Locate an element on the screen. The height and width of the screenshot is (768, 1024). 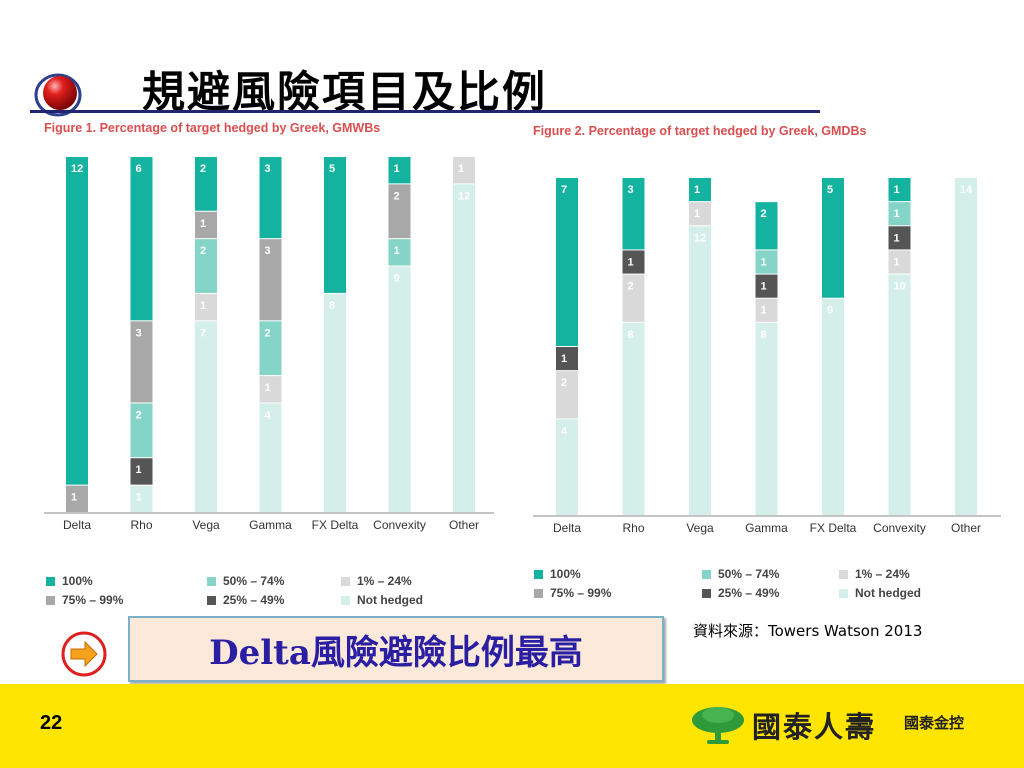
data-label-vega-not-hedged: 12 is located at coordinates (700, 238).